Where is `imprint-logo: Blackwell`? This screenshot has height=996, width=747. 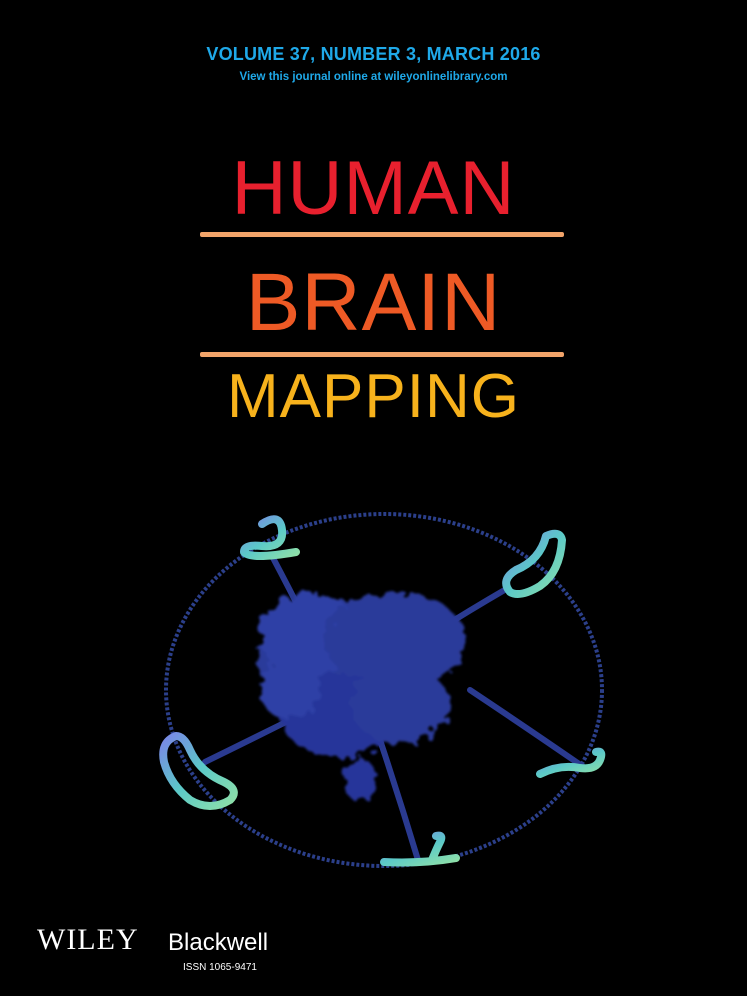
imprint-logo: Blackwell is located at coordinates (218, 942).